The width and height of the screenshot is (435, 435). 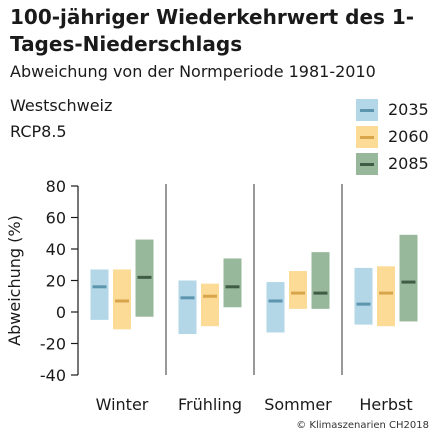 I want to click on legend: 2035 2060 2085, so click(x=395, y=138).